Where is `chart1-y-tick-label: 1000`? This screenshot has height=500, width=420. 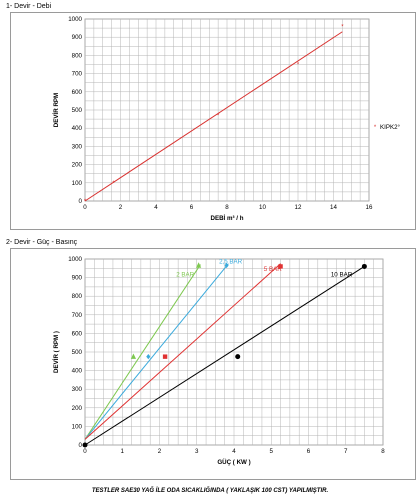 chart1-y-tick-label: 1000 is located at coordinates (75, 19).